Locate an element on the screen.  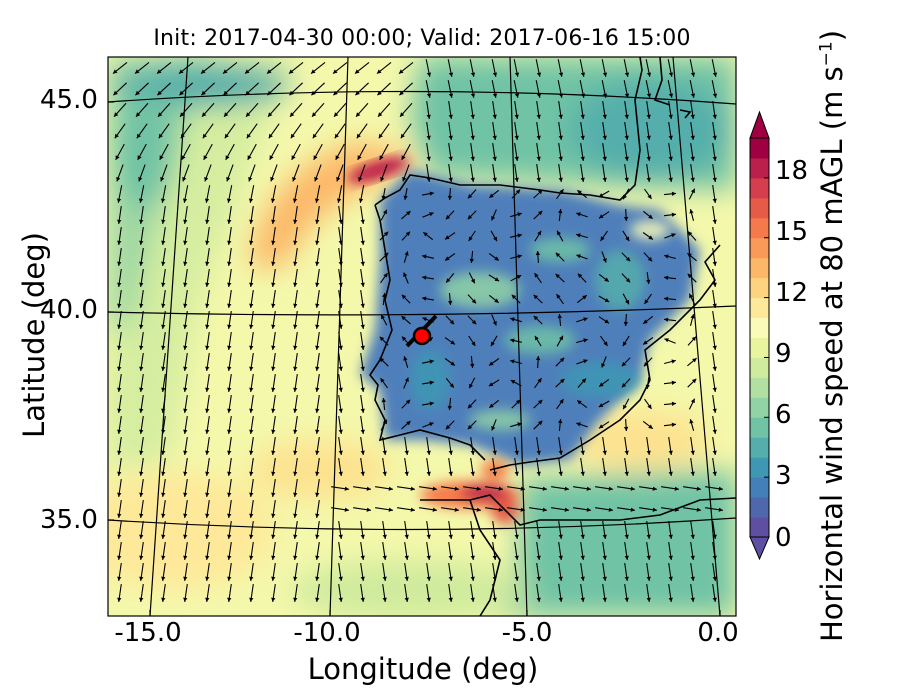
colorbar-tick-label: 18 is located at coordinates (792, 171).